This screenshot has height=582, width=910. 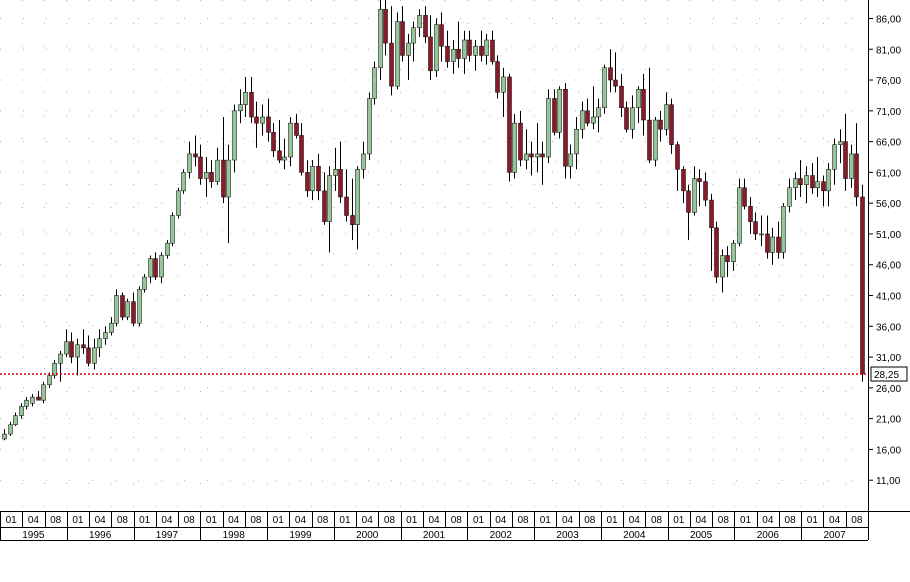 I want to click on year-label: 2001, so click(x=434, y=535).